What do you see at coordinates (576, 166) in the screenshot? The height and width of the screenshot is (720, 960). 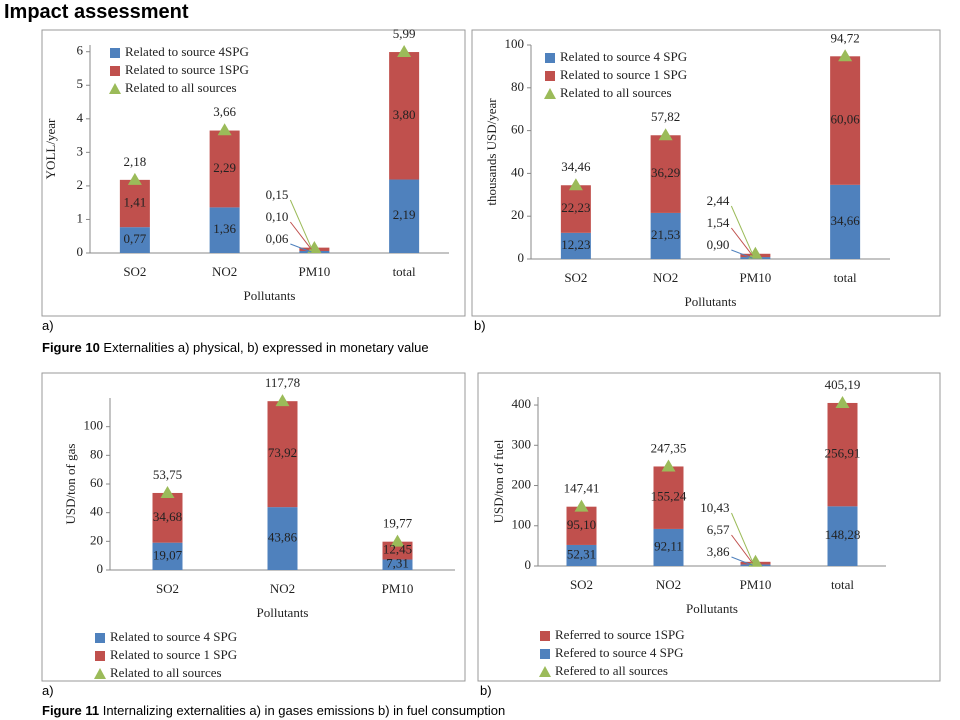 I see `value-label: 34,46` at bounding box center [576, 166].